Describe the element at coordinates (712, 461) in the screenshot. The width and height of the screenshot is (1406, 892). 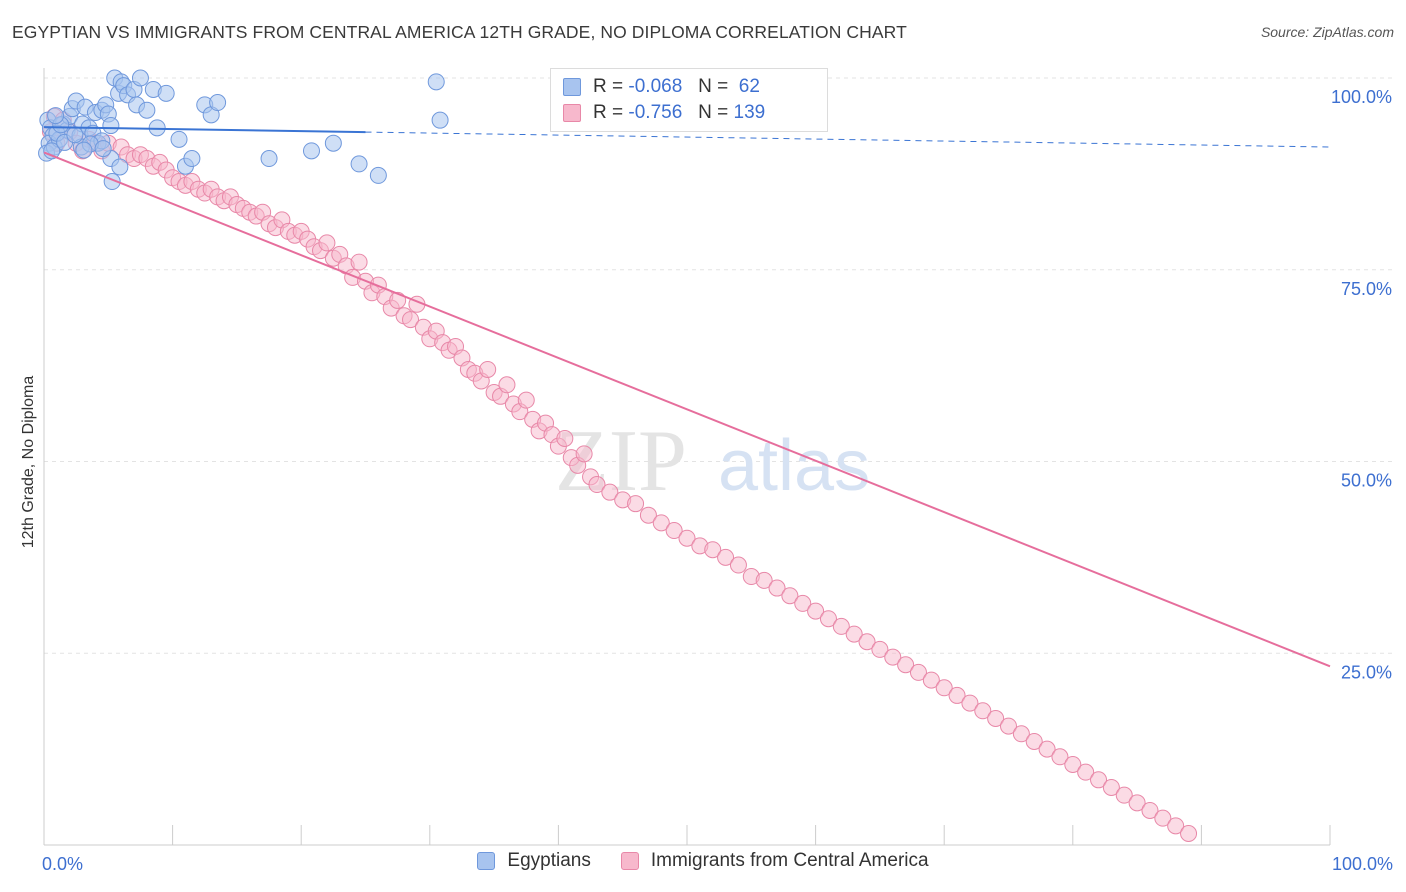
I see `watermark: ZIP atlas` at that location.